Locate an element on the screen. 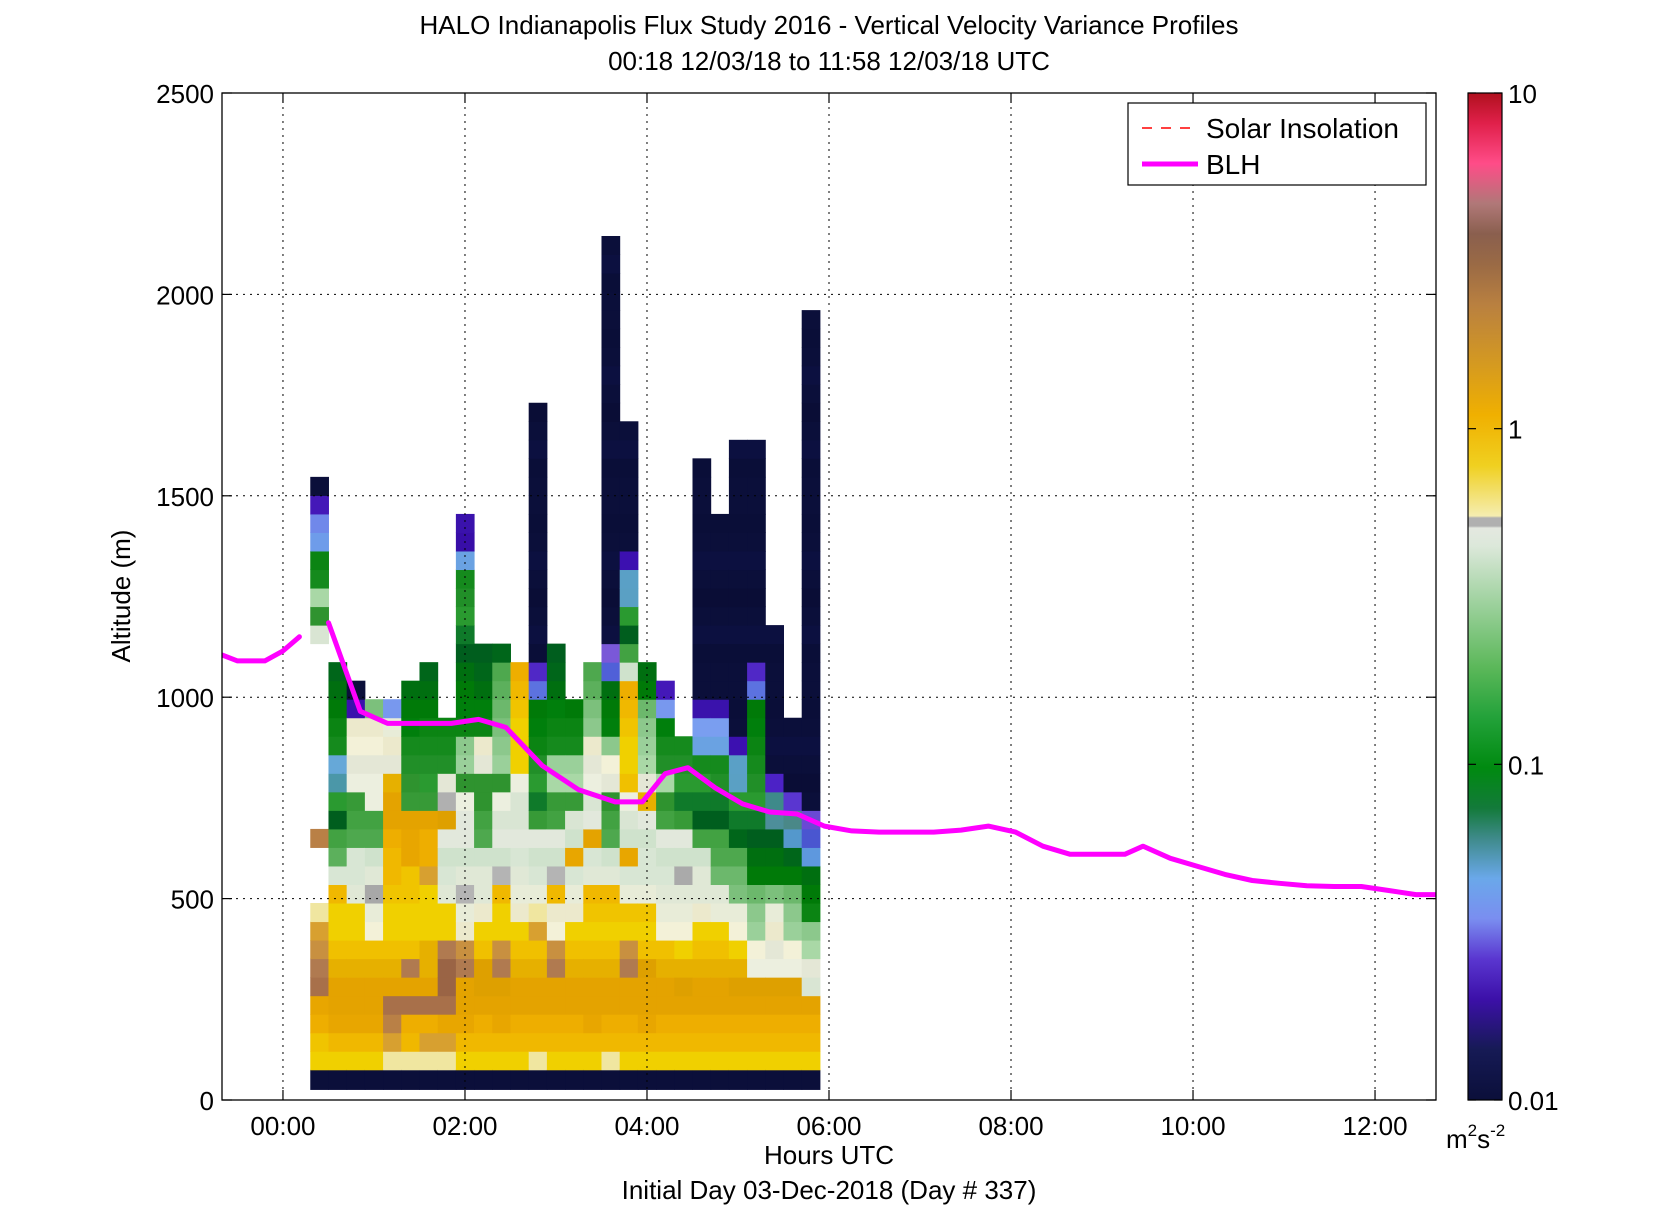 Image resolution: width=1679 pixels, height=1216 pixels. legend-label-solar: Solar Insolation is located at coordinates (1302, 128).